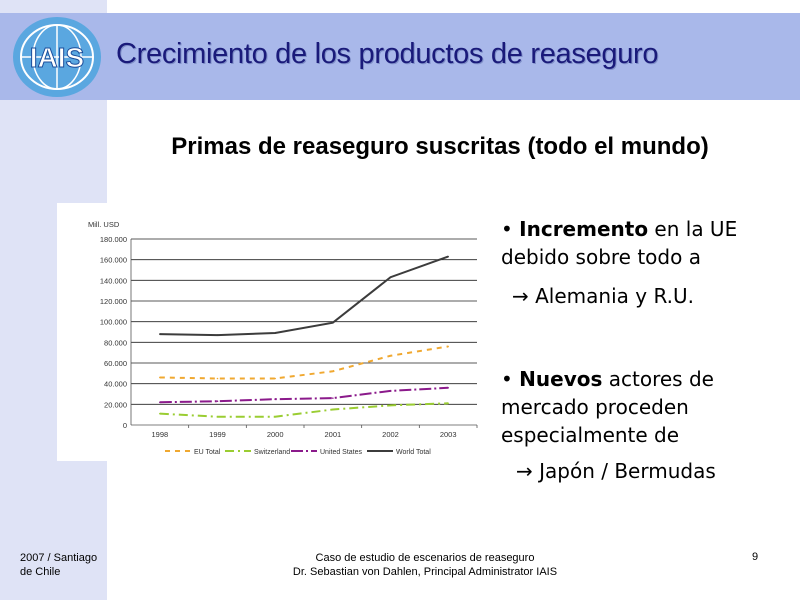  What do you see at coordinates (115, 404) in the screenshot?
I see `y-tick-label: 20.000` at bounding box center [115, 404].